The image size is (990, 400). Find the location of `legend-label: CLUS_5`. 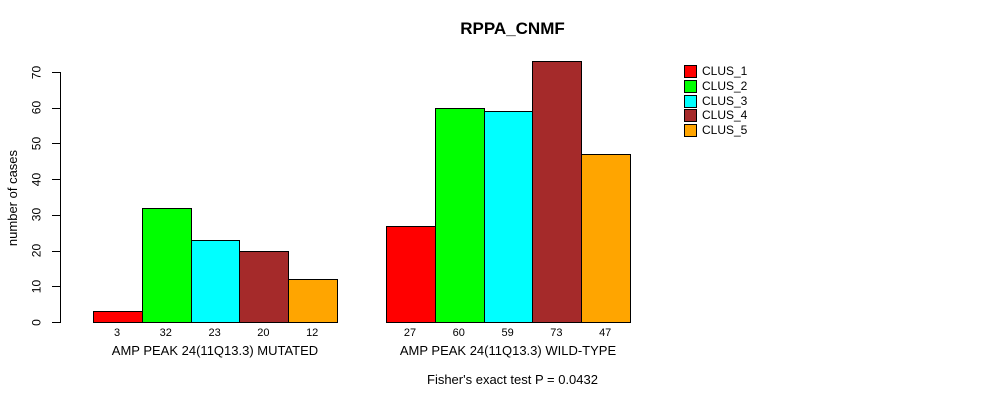

legend-label: CLUS_5 is located at coordinates (725, 130).